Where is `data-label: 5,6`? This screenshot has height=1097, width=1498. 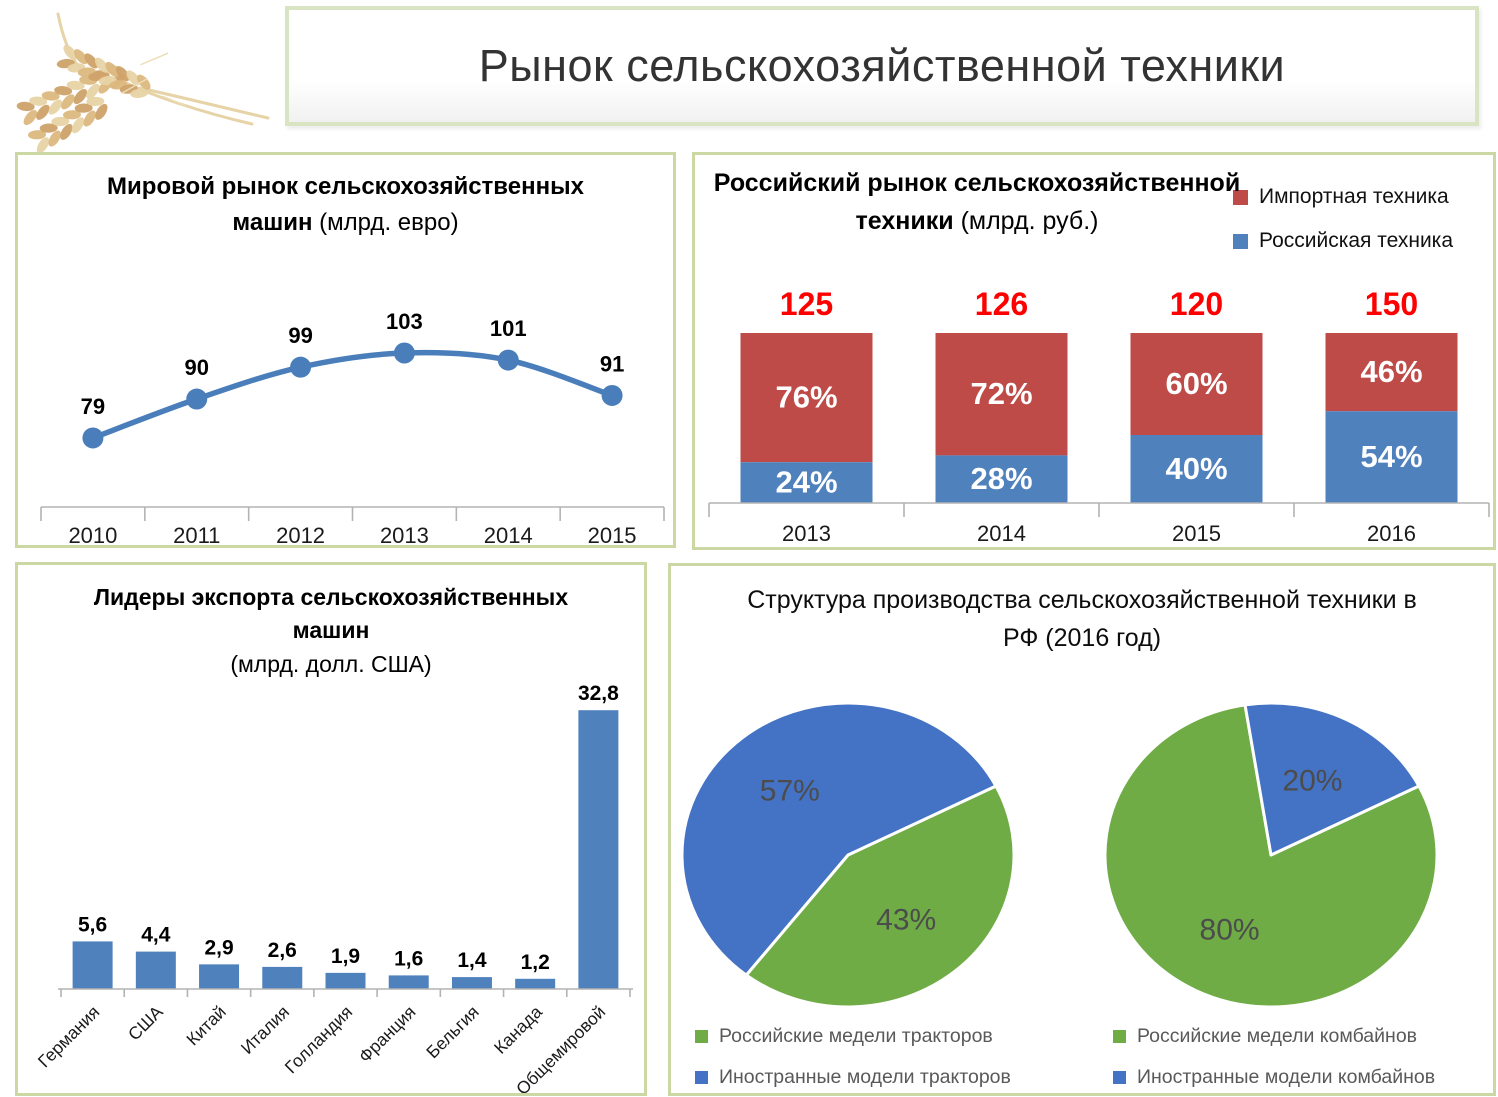
data-label: 5,6 is located at coordinates (92, 924).